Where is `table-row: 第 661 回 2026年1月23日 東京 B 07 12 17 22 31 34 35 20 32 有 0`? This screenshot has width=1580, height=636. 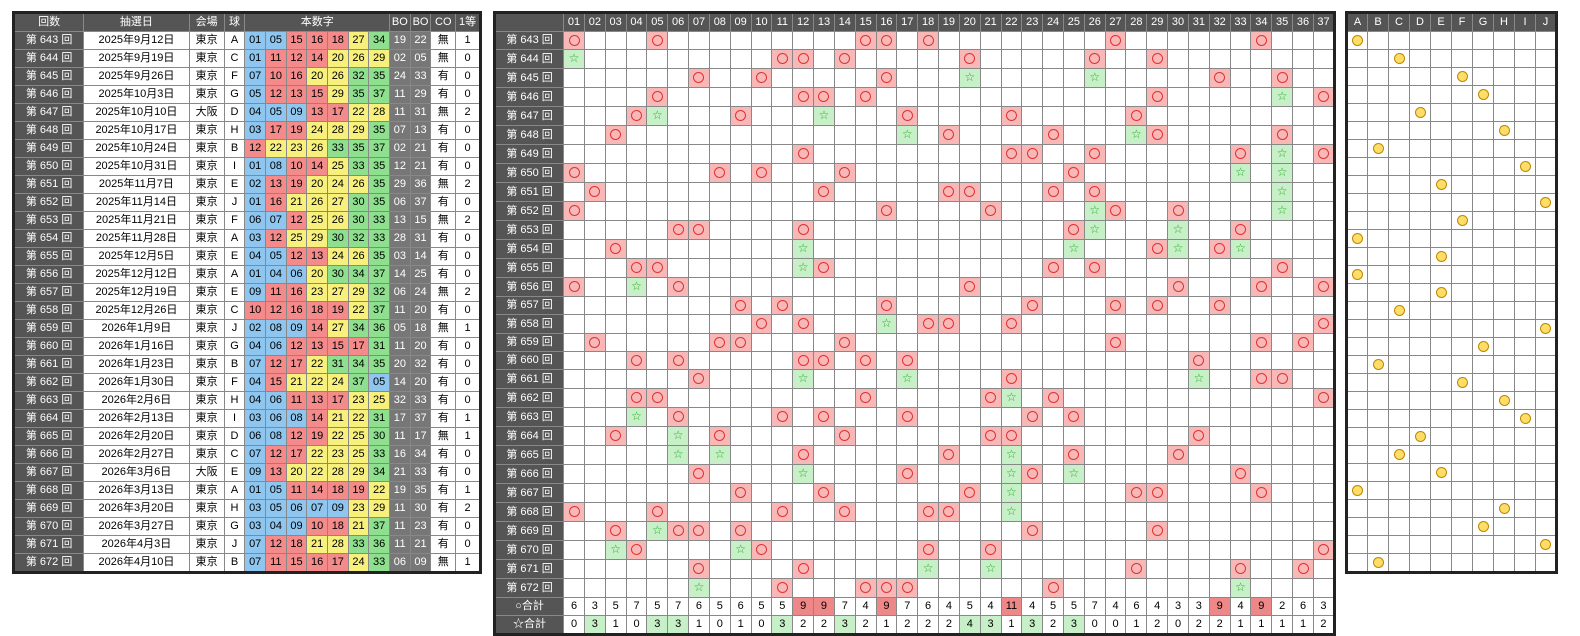 table-row: 第 661 回 2026年1月23日 東京 B 07 12 17 22 31 34 35 20 32 有 0 is located at coordinates (246, 364).